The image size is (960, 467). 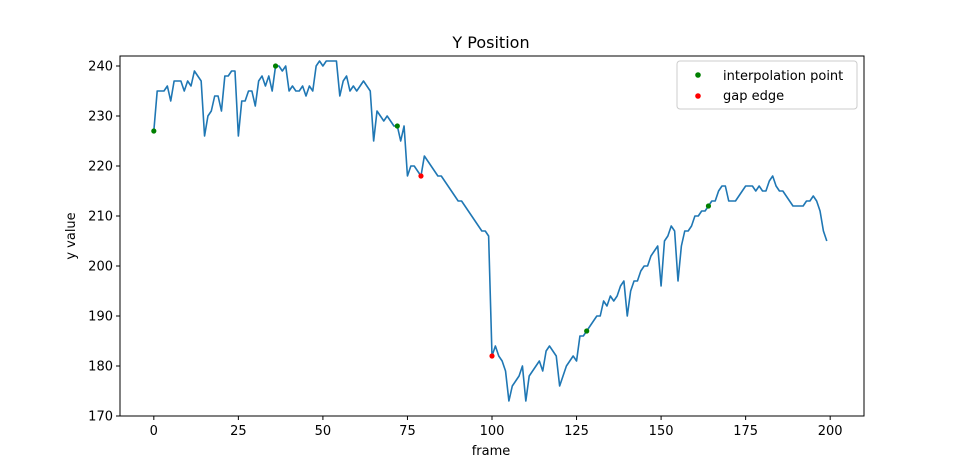 I want to click on y-tick-label: 190, so click(x=100, y=317).